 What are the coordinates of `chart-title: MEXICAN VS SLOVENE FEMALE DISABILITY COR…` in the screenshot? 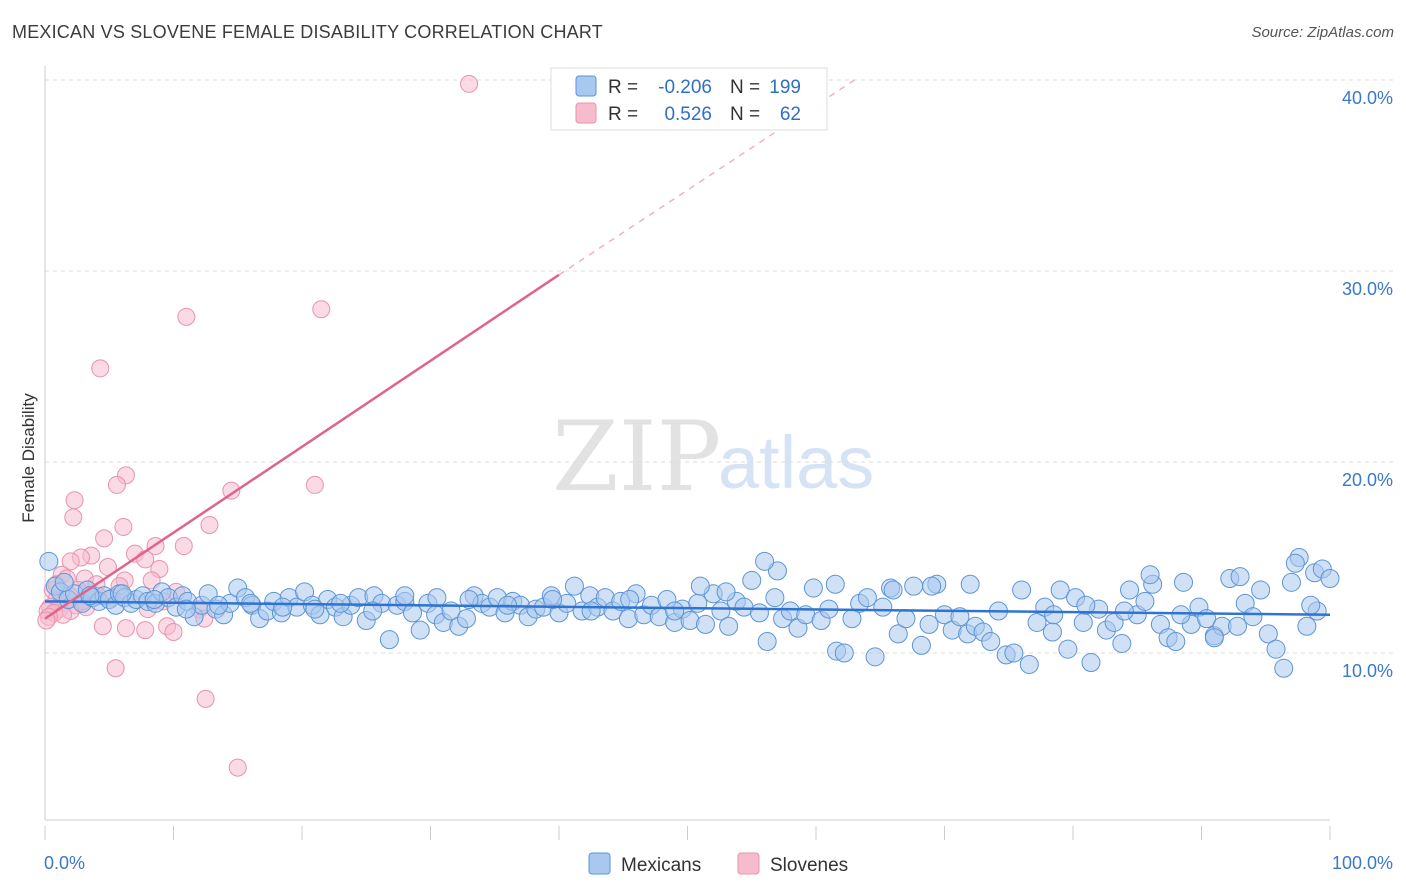 It's located at (307, 32).